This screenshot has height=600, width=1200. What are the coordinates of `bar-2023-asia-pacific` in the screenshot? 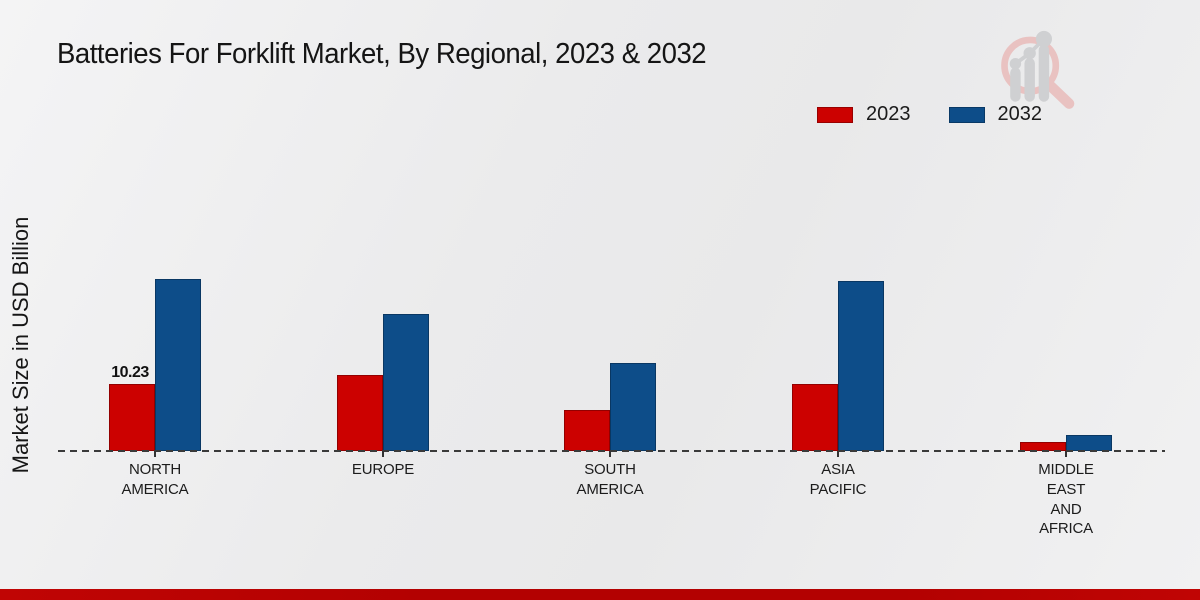 It's located at (815, 417).